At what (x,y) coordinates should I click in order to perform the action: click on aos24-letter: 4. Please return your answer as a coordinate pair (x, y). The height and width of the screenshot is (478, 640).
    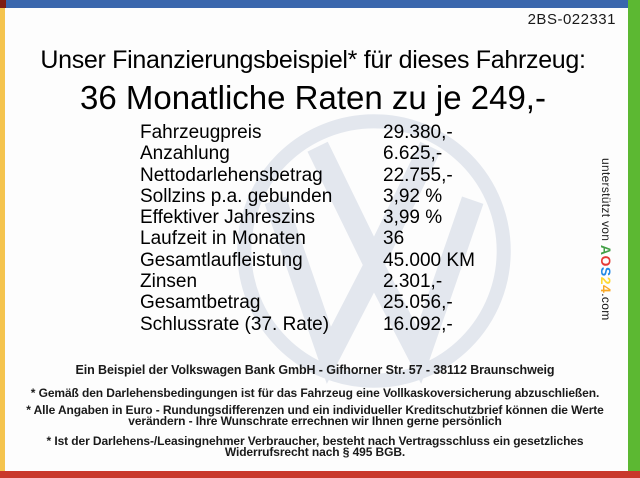
    Looking at the image, I should click on (606, 289).